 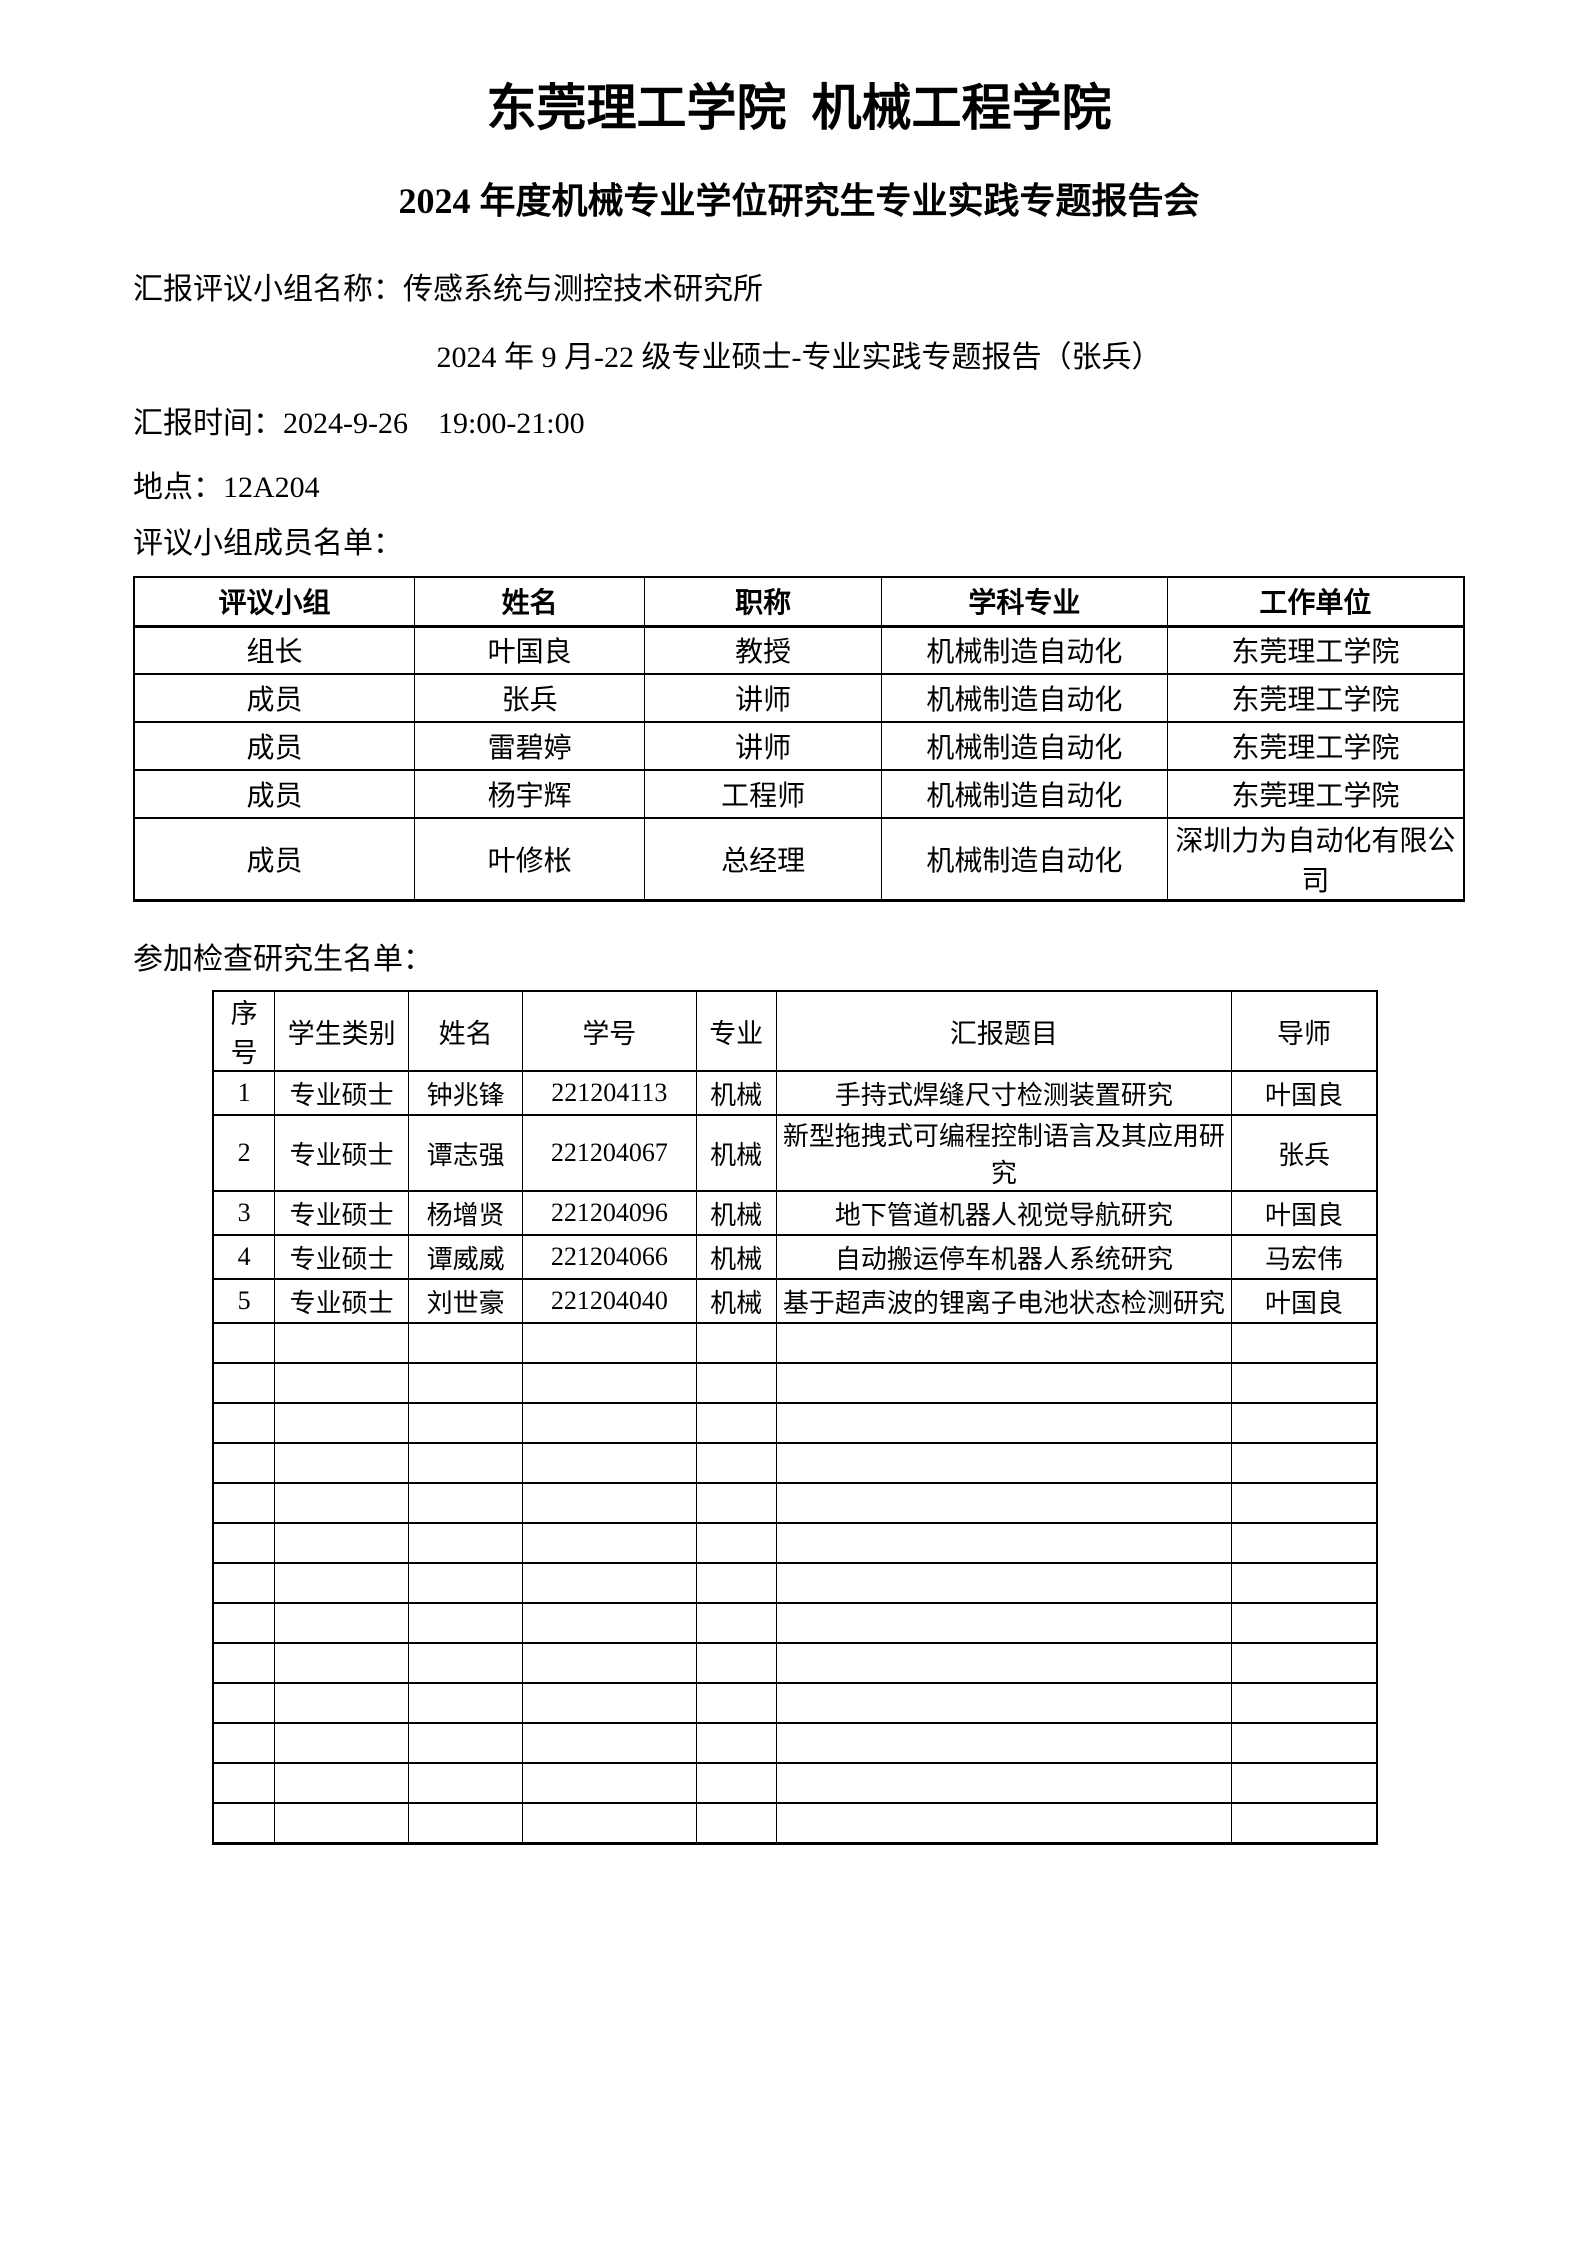 What do you see at coordinates (763, 794) in the screenshot?
I see `table-cell: 工程师` at bounding box center [763, 794].